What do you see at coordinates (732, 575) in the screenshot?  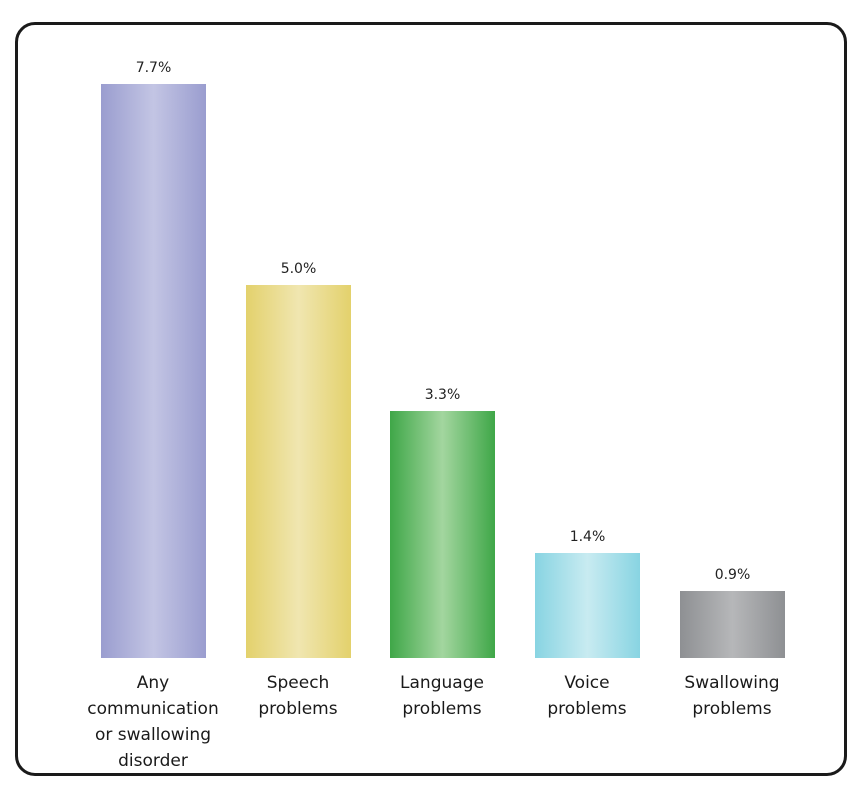 I see `value-label: 0.9%` at bounding box center [732, 575].